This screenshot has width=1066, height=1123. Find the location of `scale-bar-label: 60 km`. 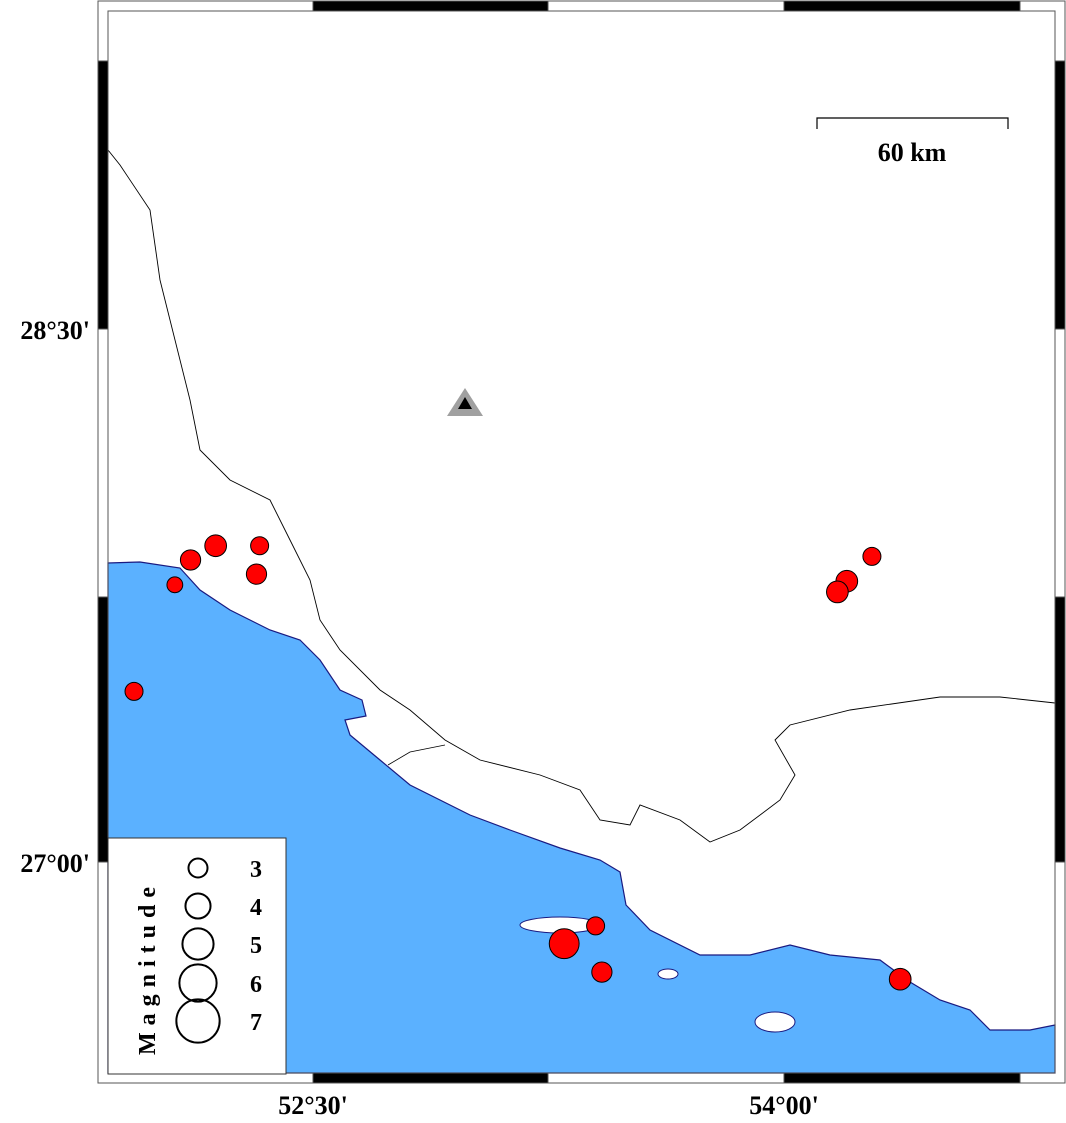

scale-bar-label: 60 km is located at coordinates (912, 152).